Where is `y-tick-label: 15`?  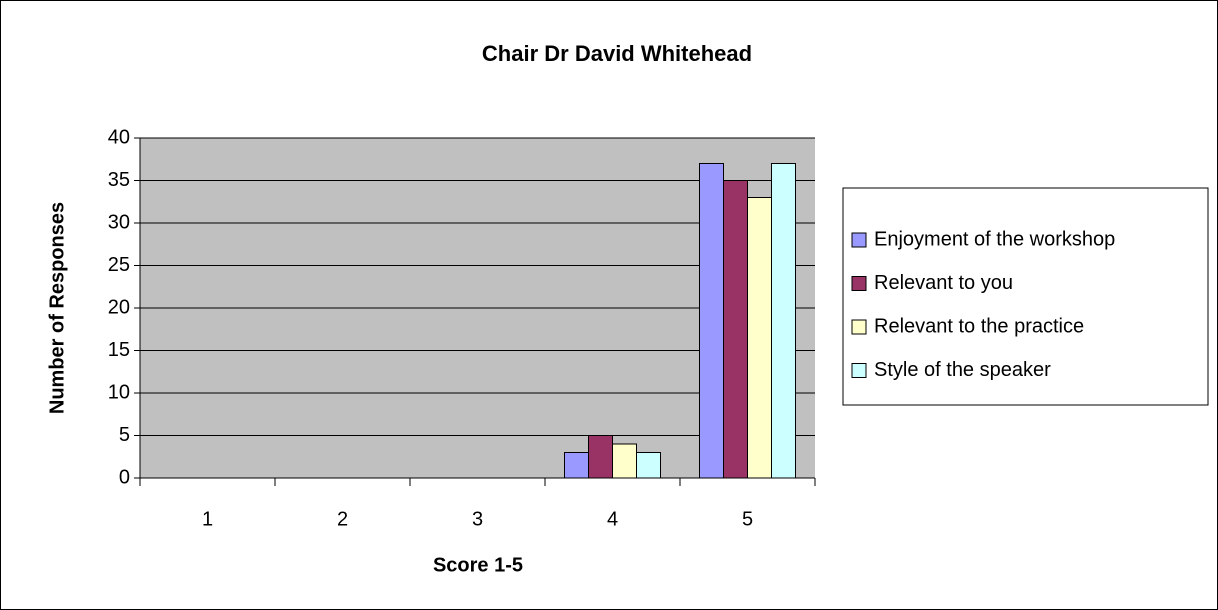
y-tick-label: 15 is located at coordinates (119, 350).